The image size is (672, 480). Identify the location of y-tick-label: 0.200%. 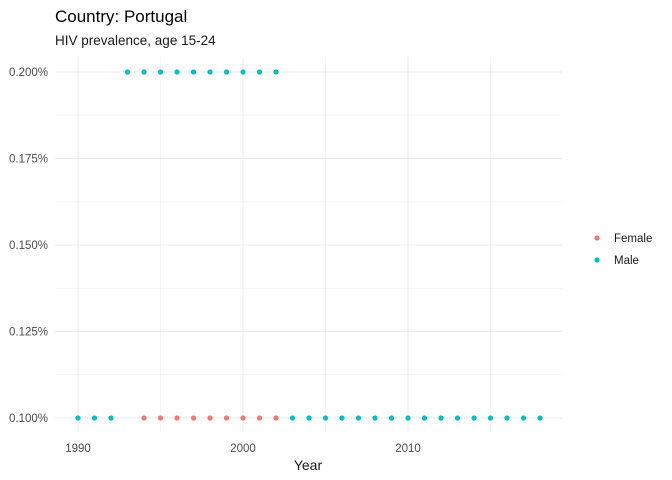
(28, 73).